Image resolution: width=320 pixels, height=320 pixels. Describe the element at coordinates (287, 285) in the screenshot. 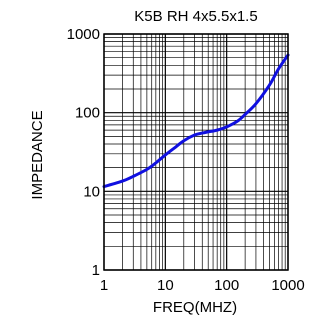

I see `x-tick-label: 1000` at that location.